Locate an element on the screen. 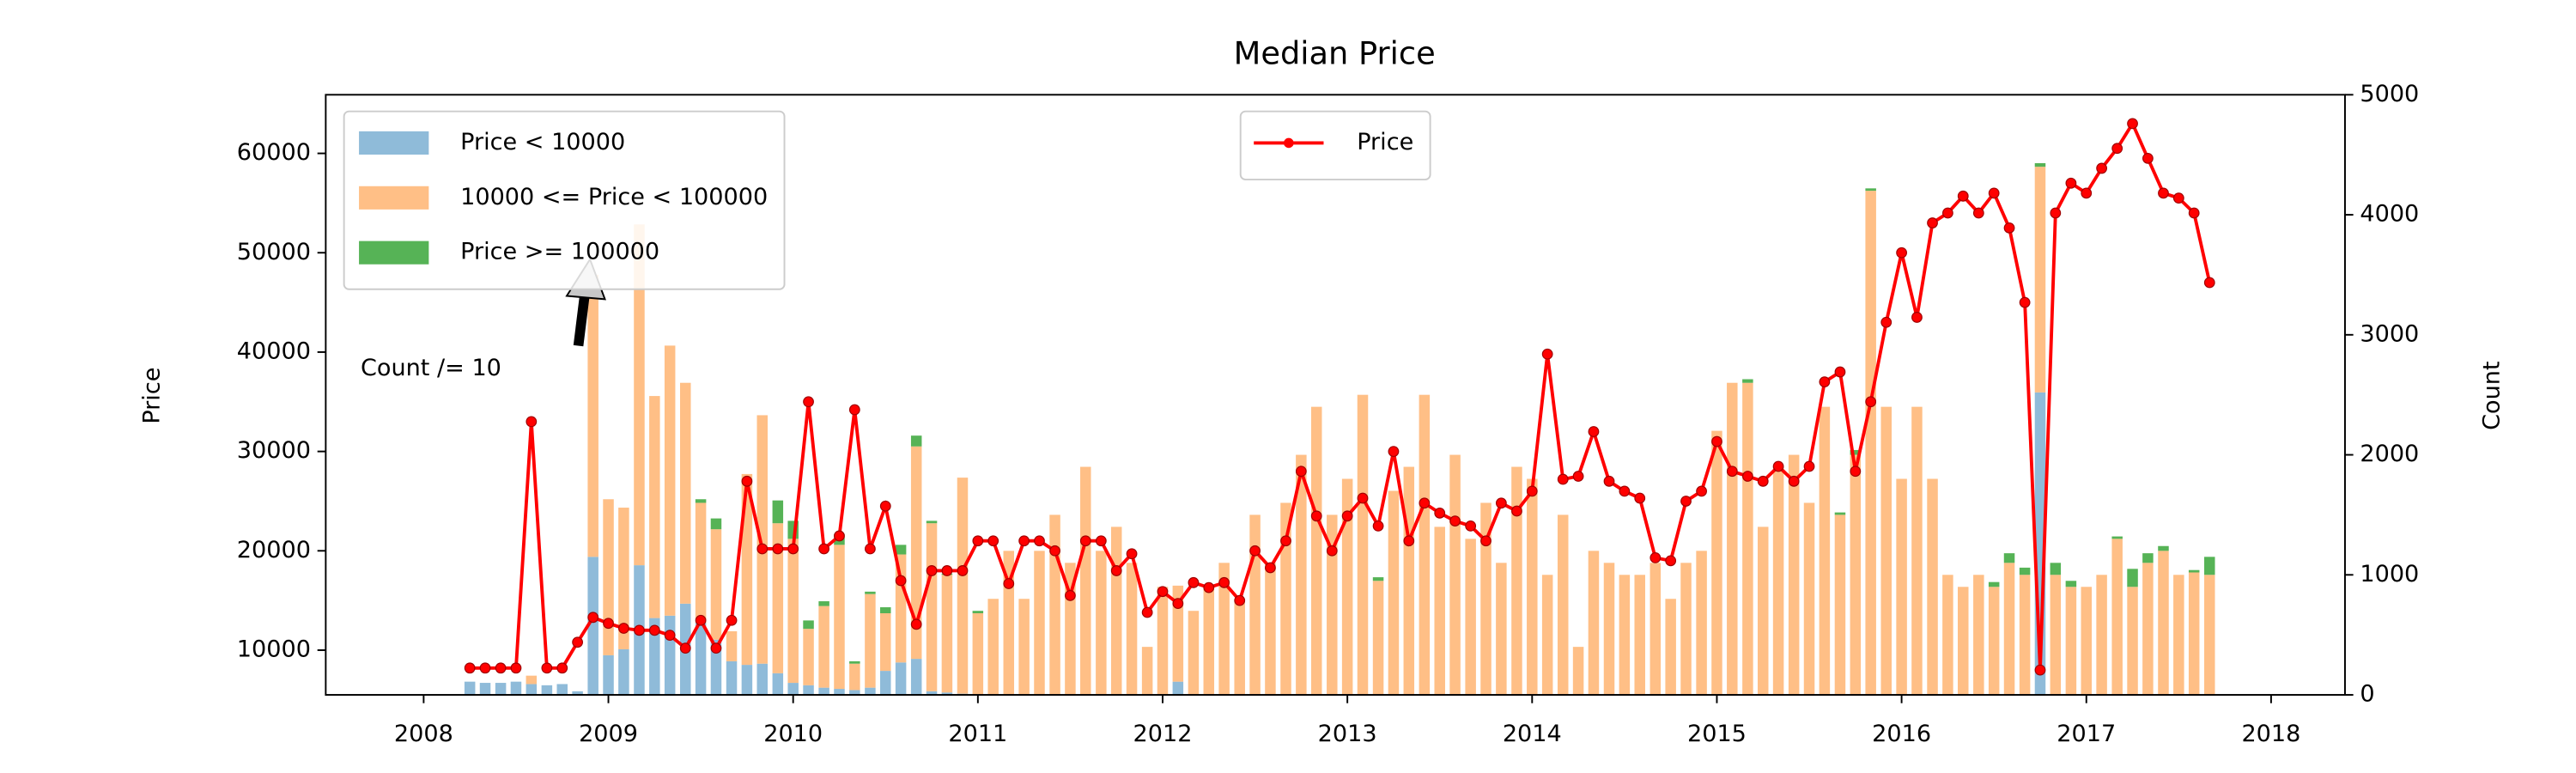 The height and width of the screenshot is (773, 2576). y-tick-label: 20000 is located at coordinates (274, 550).